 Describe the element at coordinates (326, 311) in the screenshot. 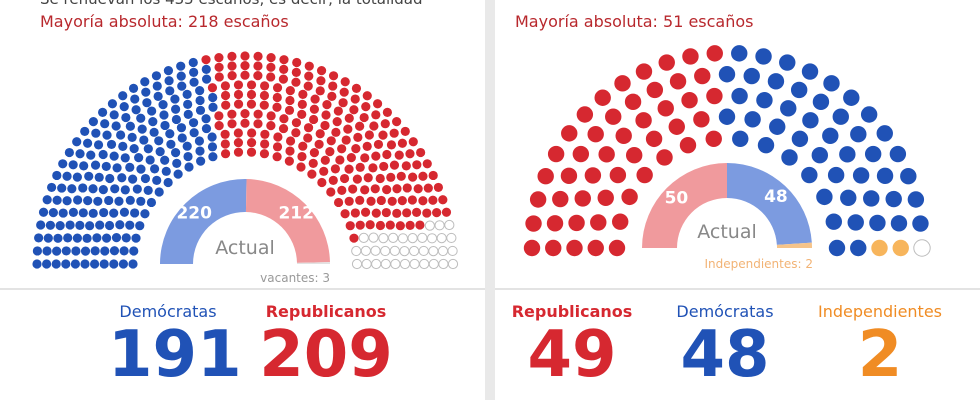

I see `house-republicans-label: Republicanos` at that location.